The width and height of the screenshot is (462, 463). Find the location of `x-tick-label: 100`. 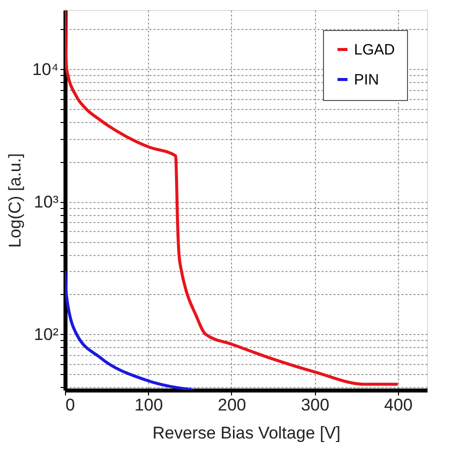

x-tick-label: 100 is located at coordinates (148, 405).